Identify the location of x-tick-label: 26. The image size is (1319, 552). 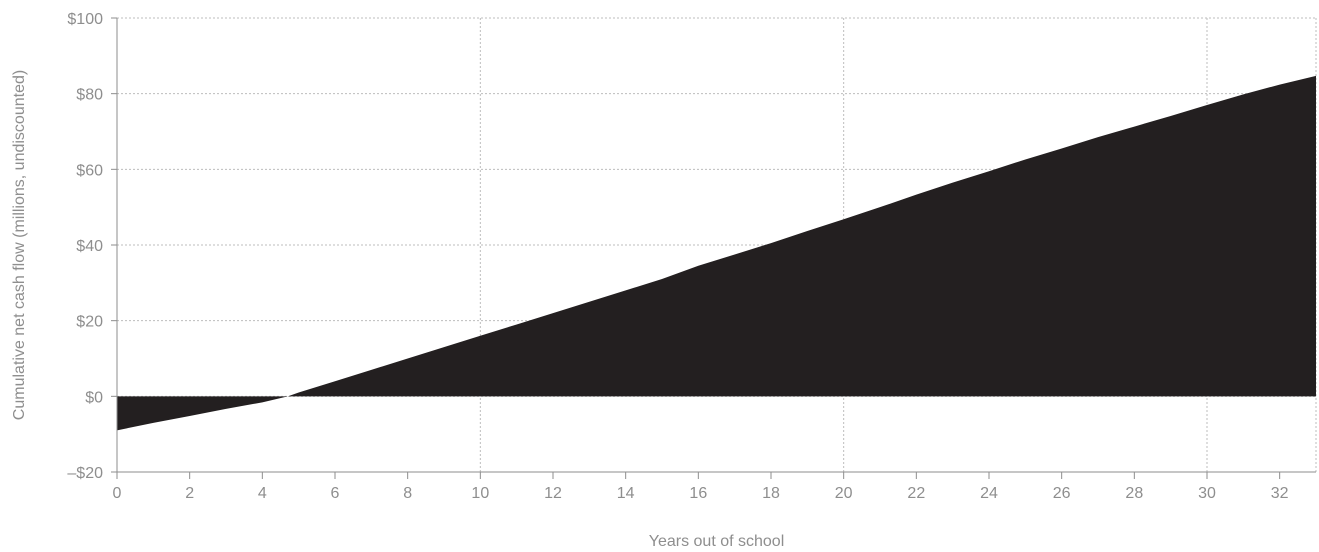
(1062, 493).